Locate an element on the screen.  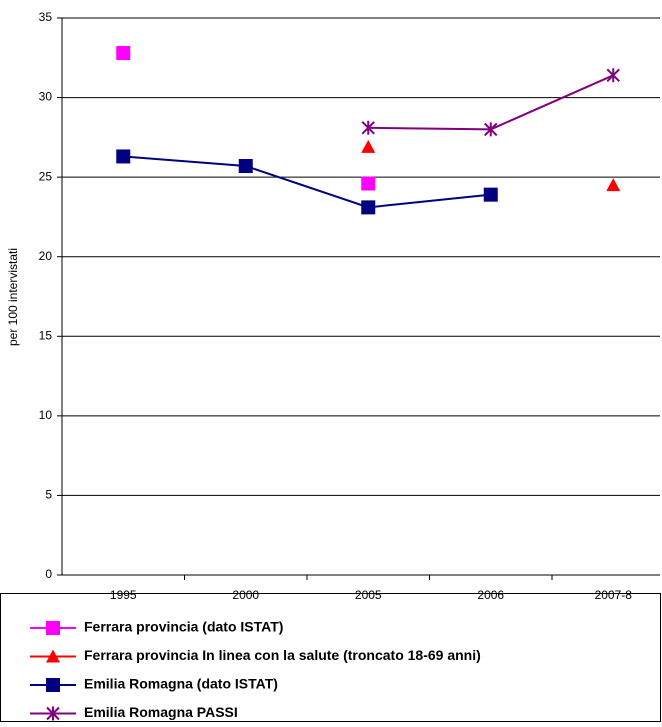
x-tick-label: 2005 is located at coordinates (368, 595).